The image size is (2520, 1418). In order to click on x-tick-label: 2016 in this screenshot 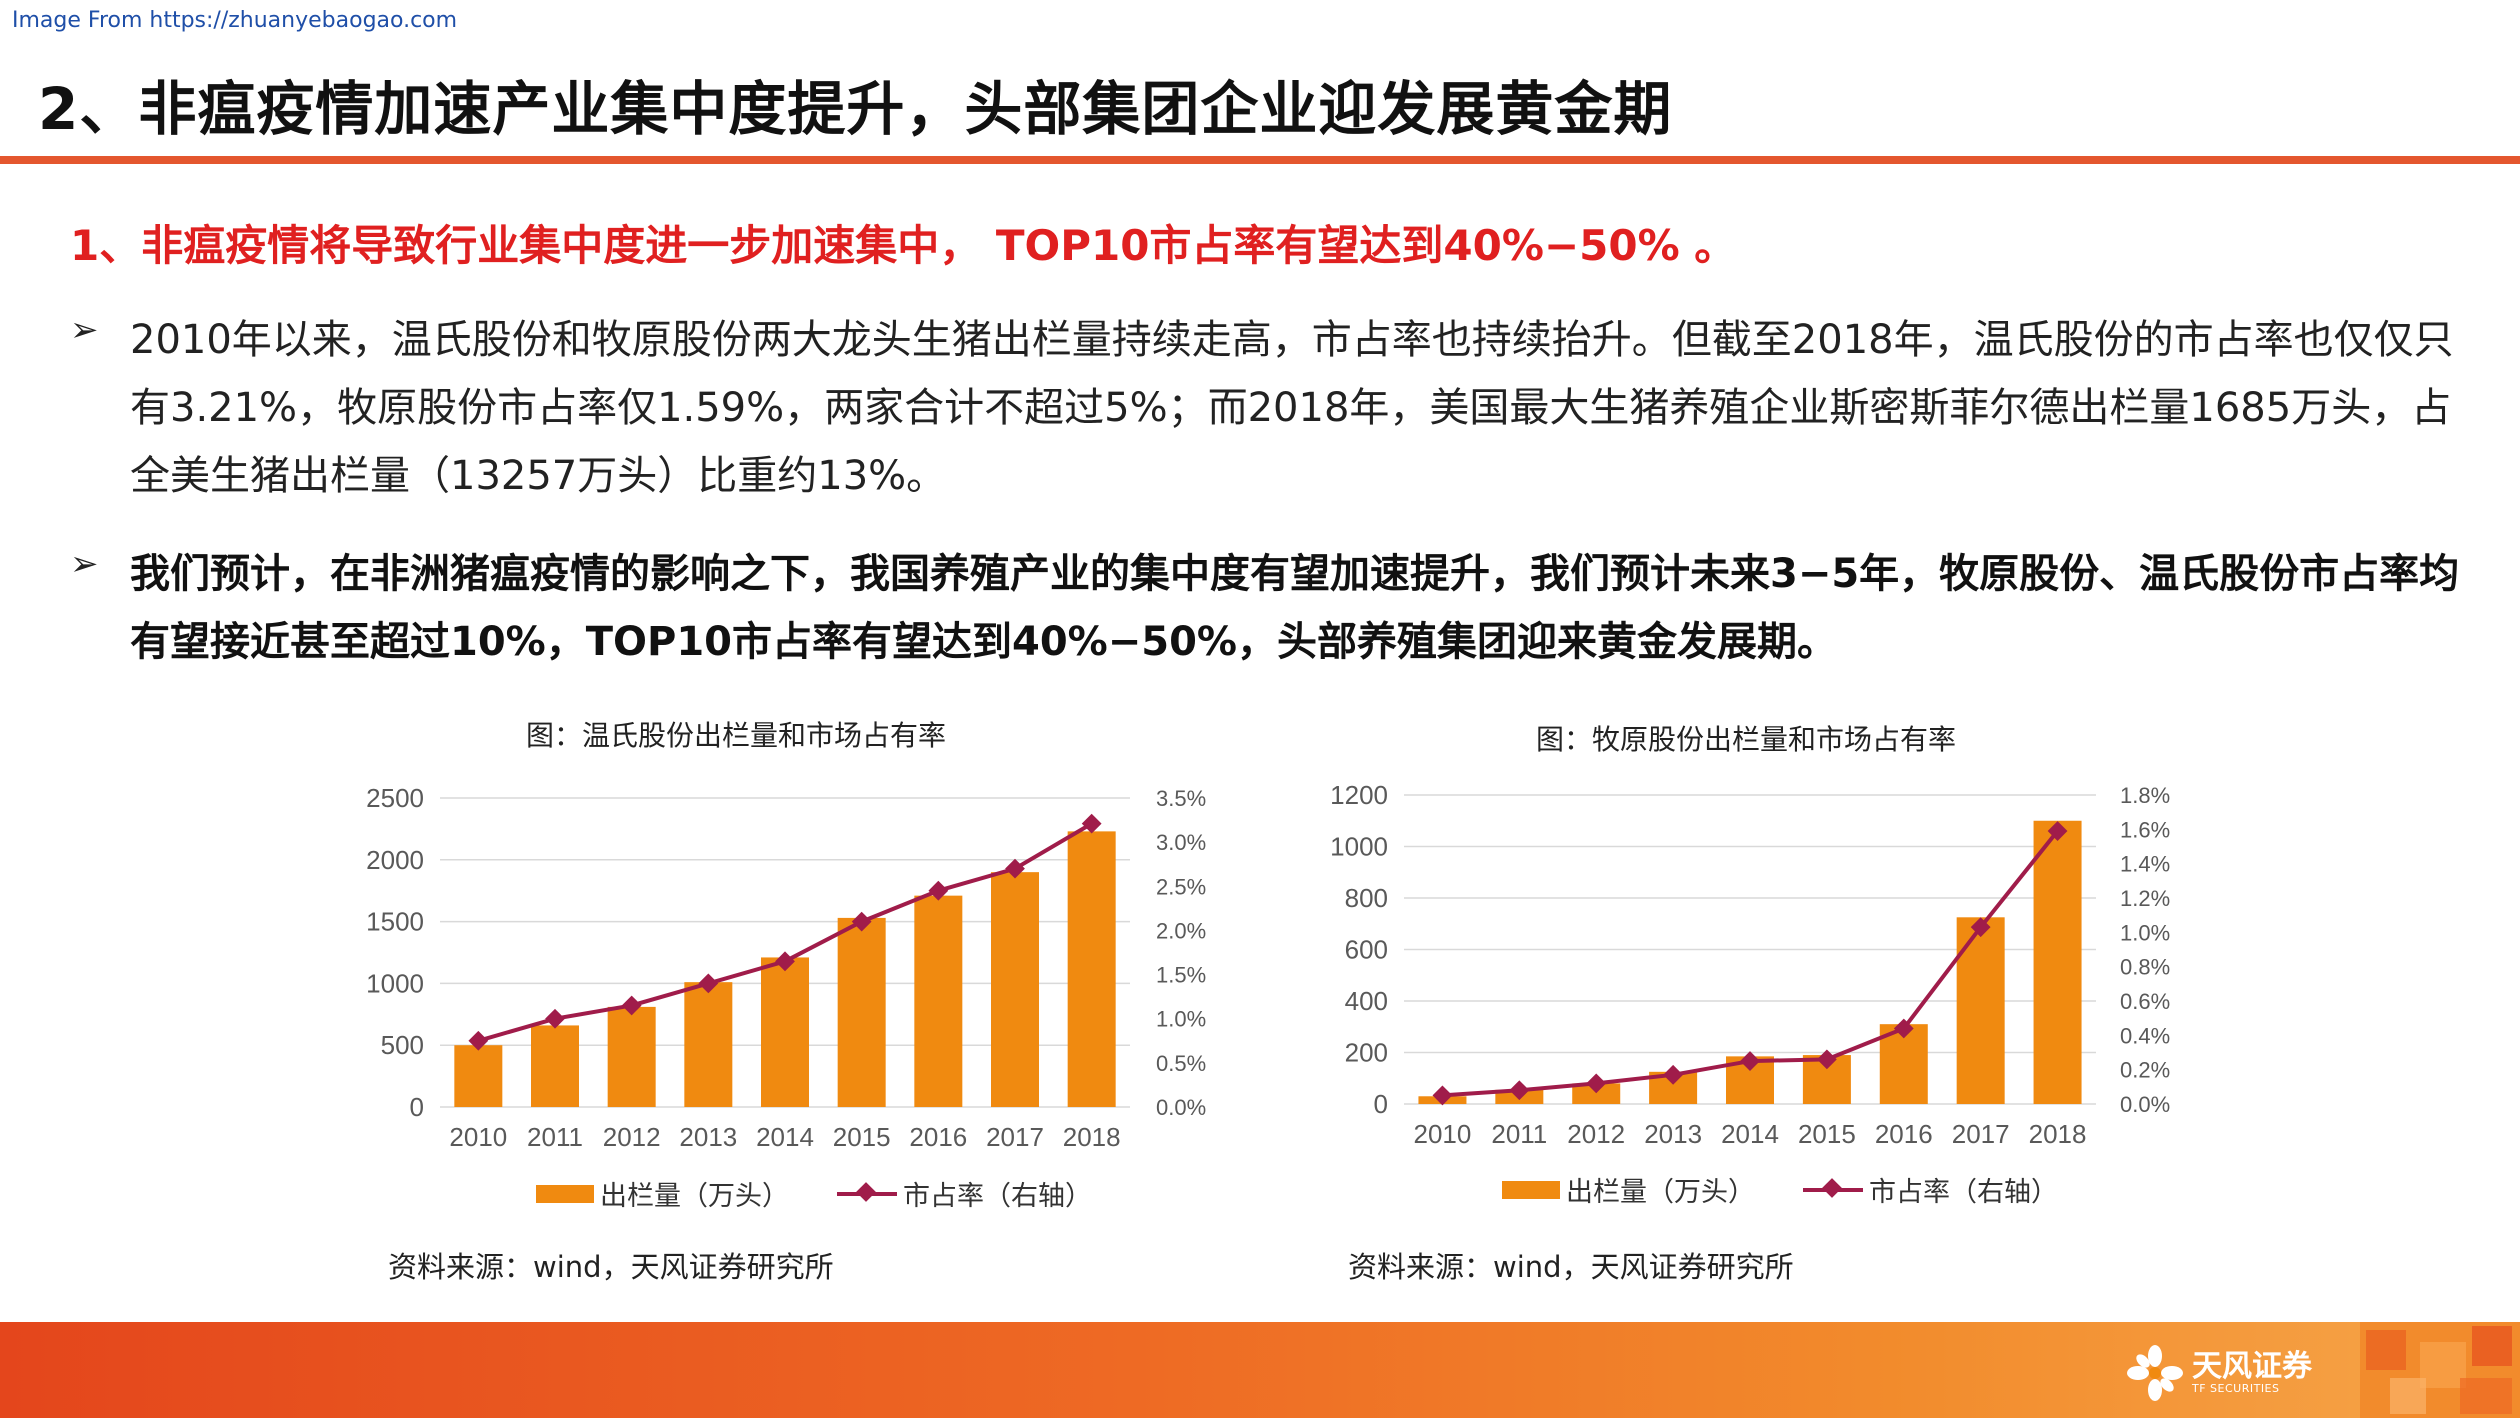, I will do `click(1904, 1134)`.